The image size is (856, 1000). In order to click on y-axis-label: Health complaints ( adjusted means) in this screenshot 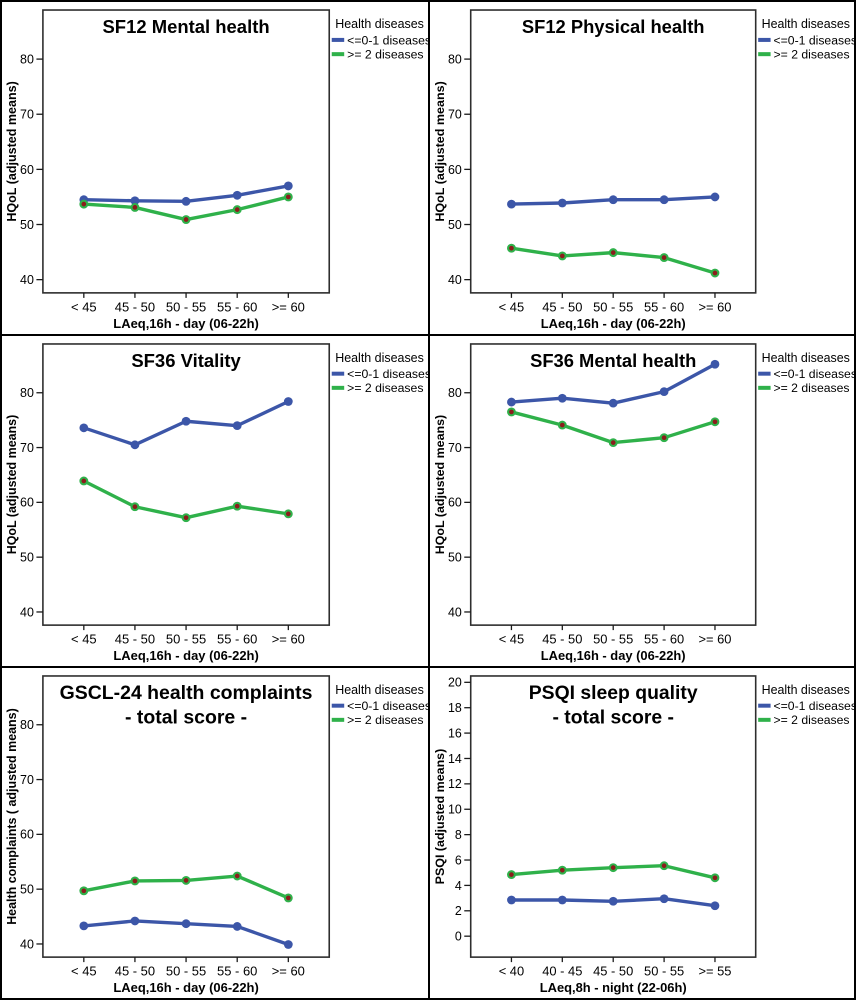, I will do `click(12, 816)`.